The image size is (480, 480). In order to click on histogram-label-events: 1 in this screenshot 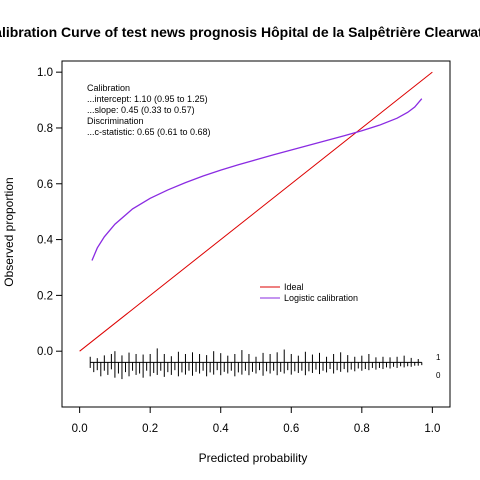, I will do `click(438, 357)`.